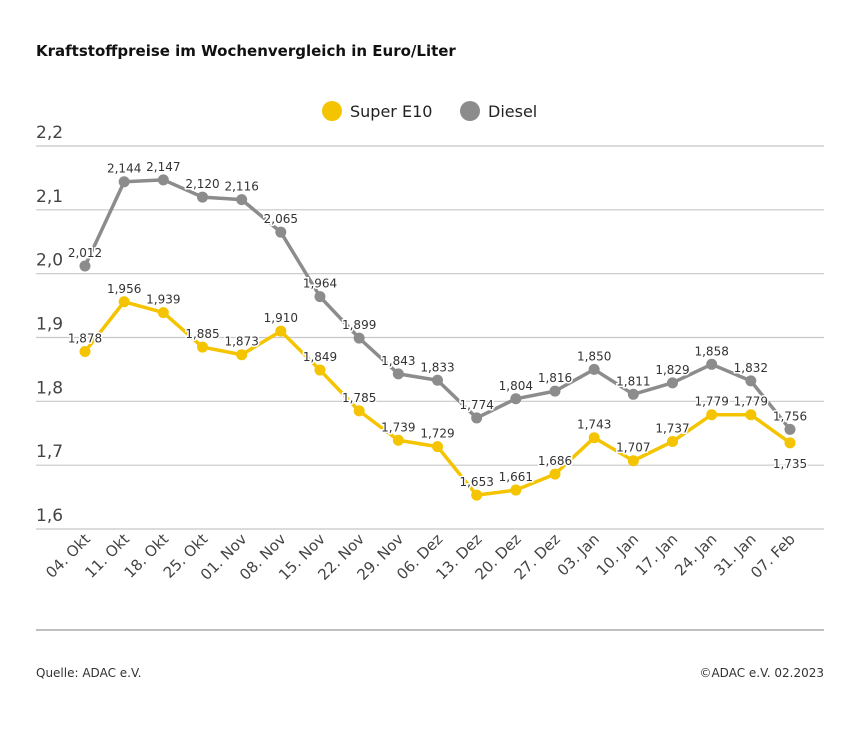 This screenshot has width=860, height=736. What do you see at coordinates (391, 111) in the screenshot?
I see `legend-label: Super E10` at bounding box center [391, 111].